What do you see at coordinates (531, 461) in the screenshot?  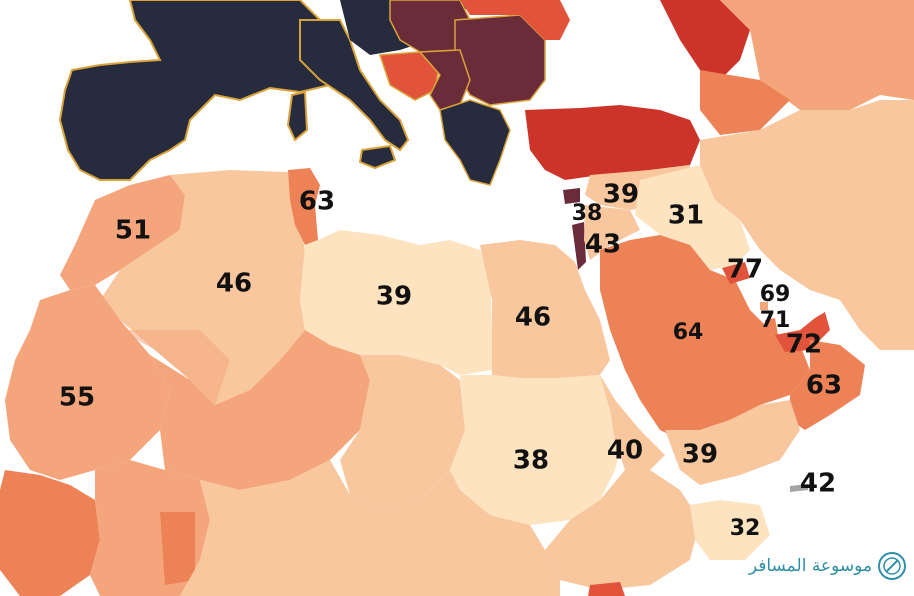 I see `label-sudan: 38` at bounding box center [531, 461].